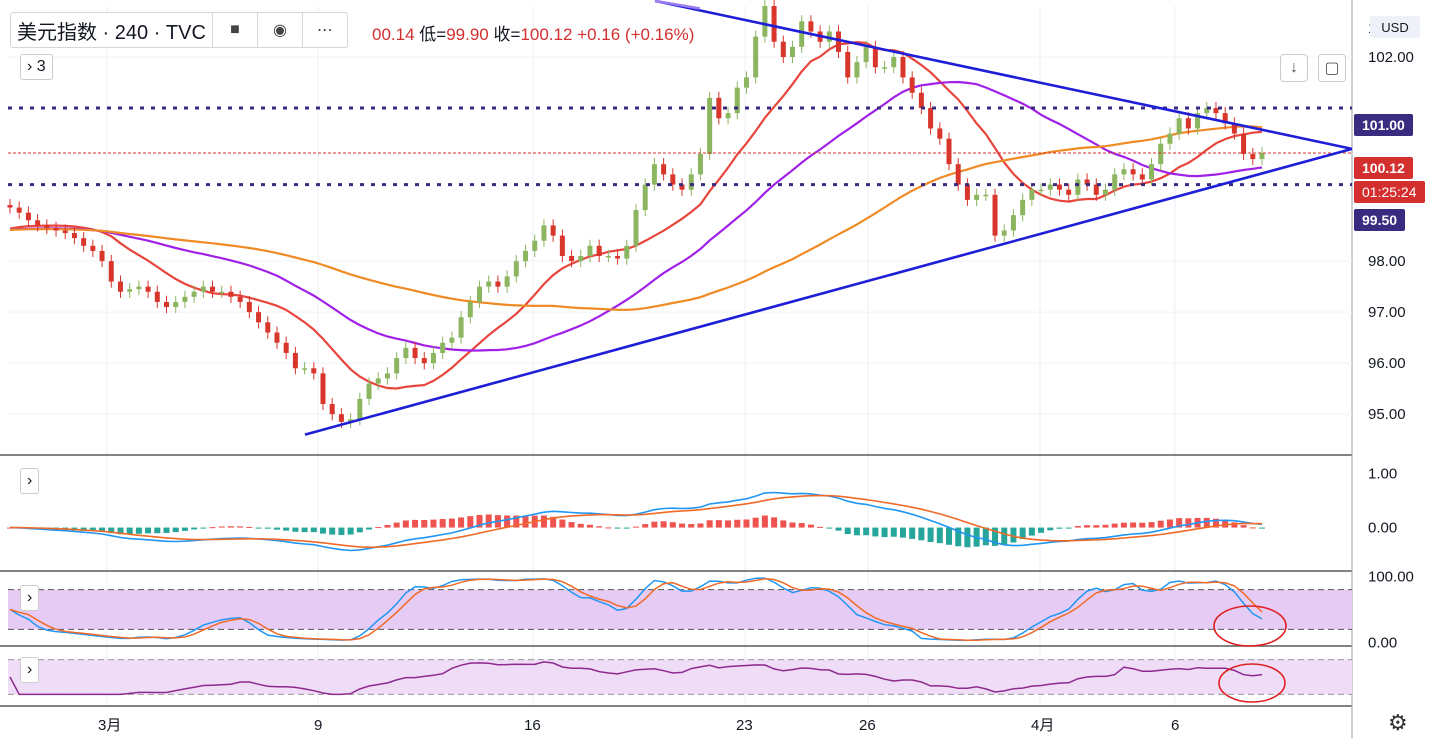 The width and height of the screenshot is (1445, 738). Describe the element at coordinates (30, 598) in the screenshot. I see `stoch-pane-toggle: ›` at that location.